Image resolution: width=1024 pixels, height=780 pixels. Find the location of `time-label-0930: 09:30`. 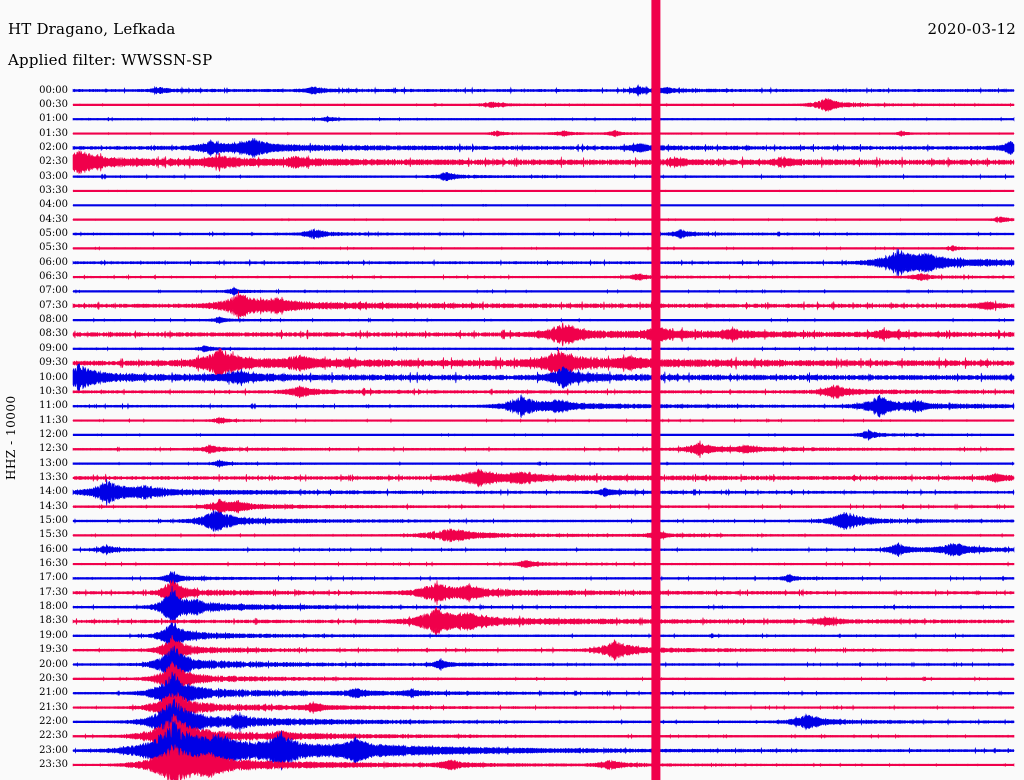

time-label-0930: 09:30 is located at coordinates (53, 363).